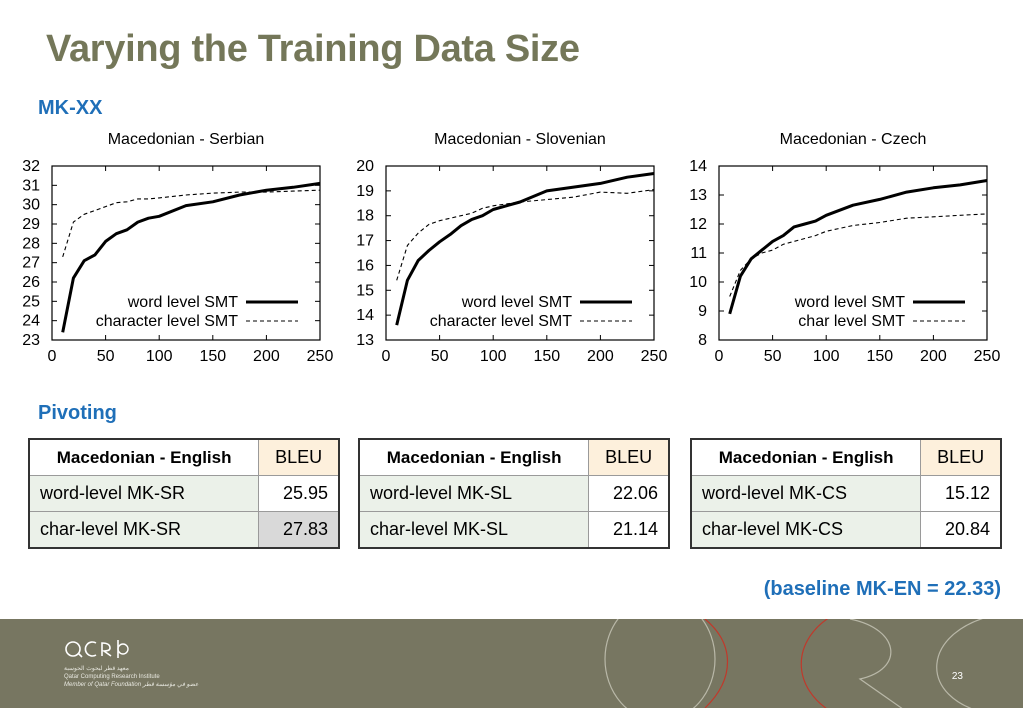 The height and width of the screenshot is (708, 1023). I want to click on y-tick-label: 25, so click(31, 301).